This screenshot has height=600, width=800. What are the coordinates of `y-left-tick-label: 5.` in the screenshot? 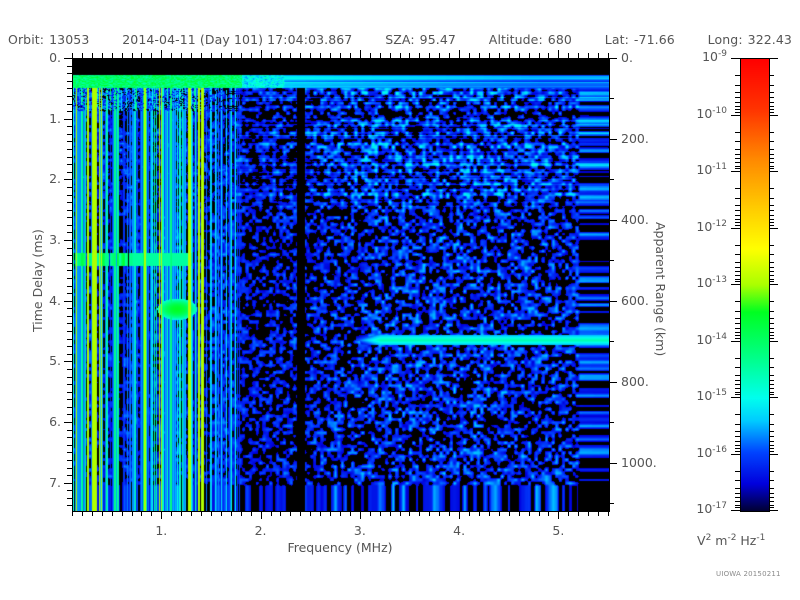 It's located at (55, 361).